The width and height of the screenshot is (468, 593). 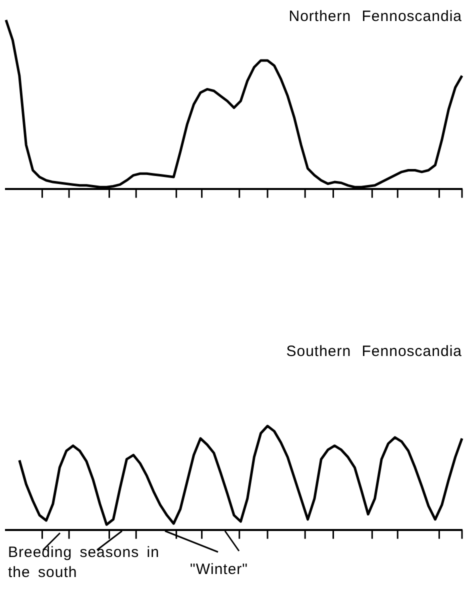 I want to click on text: "Winter", so click(x=219, y=570).